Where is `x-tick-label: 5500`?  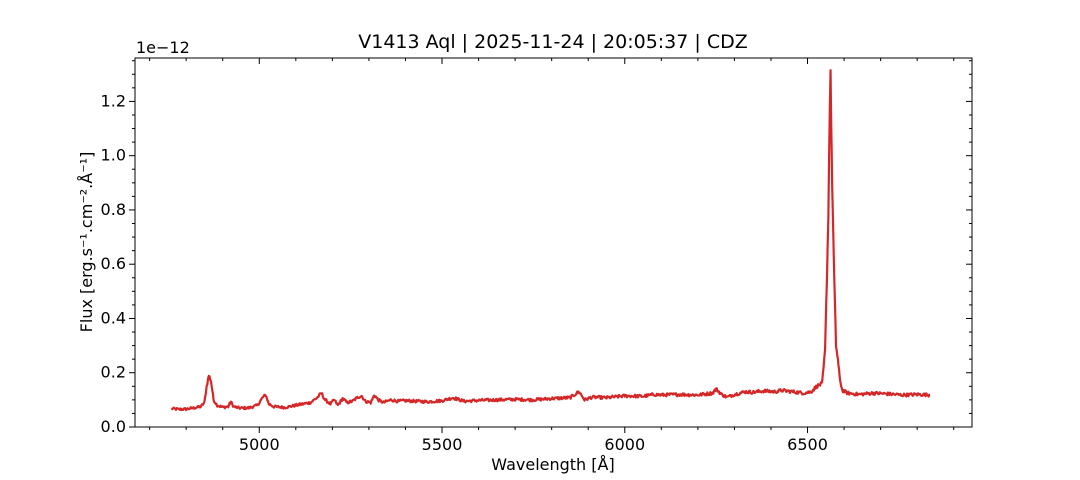
x-tick-label: 5500 is located at coordinates (442, 444).